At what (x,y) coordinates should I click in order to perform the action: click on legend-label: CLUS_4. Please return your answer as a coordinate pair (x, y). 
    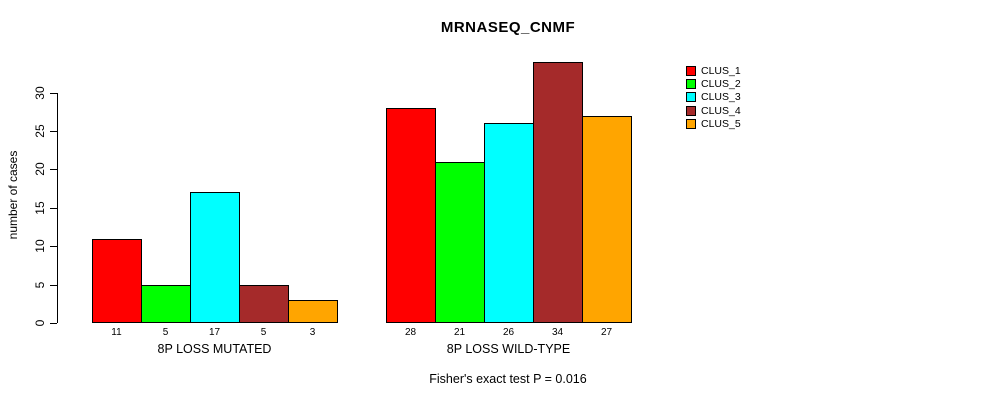
    Looking at the image, I should click on (721, 110).